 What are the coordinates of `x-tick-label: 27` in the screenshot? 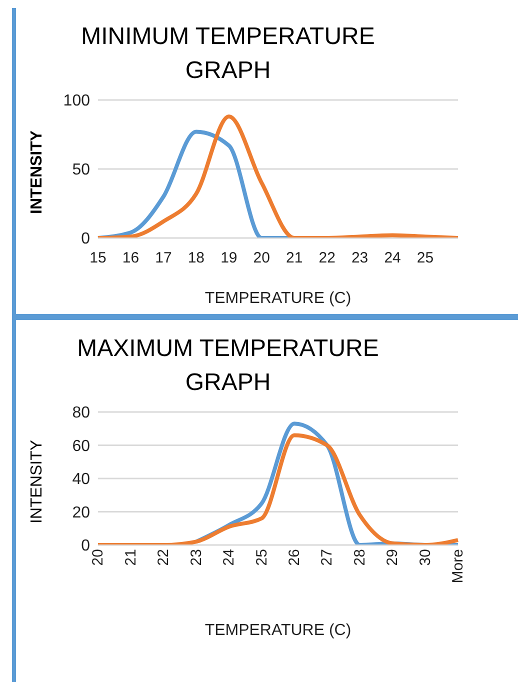 It's located at (327, 557).